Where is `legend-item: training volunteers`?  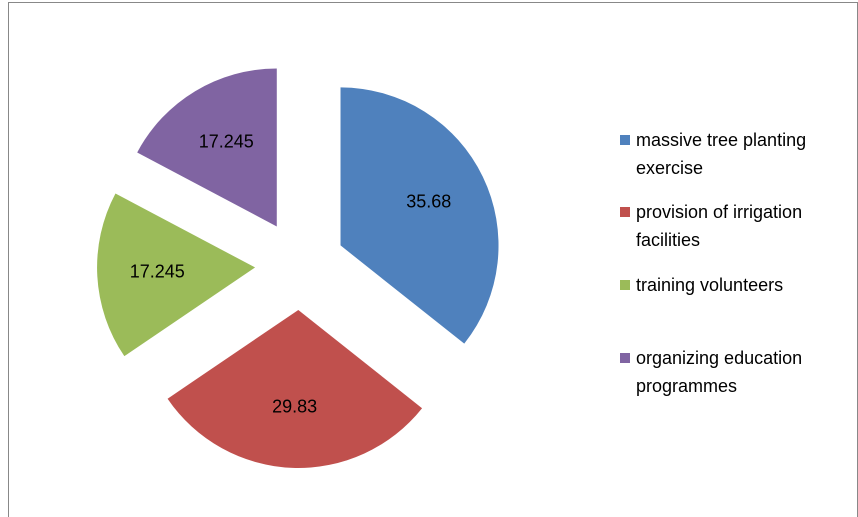
legend-item: training volunteers is located at coordinates (732, 285).